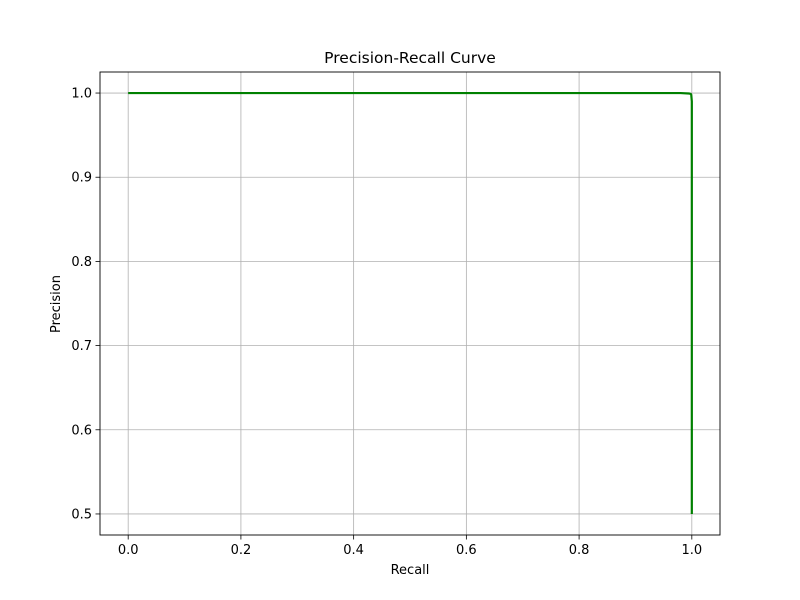 This screenshot has width=800, height=600. What do you see at coordinates (410, 58) in the screenshot?
I see `chart-title: Precision-Recall Curve` at bounding box center [410, 58].